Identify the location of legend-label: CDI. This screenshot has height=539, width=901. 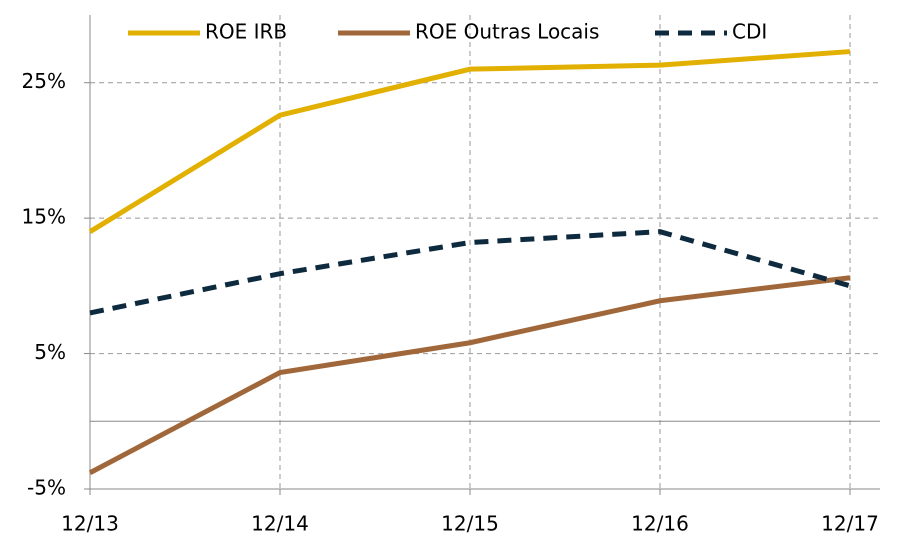
(749, 32).